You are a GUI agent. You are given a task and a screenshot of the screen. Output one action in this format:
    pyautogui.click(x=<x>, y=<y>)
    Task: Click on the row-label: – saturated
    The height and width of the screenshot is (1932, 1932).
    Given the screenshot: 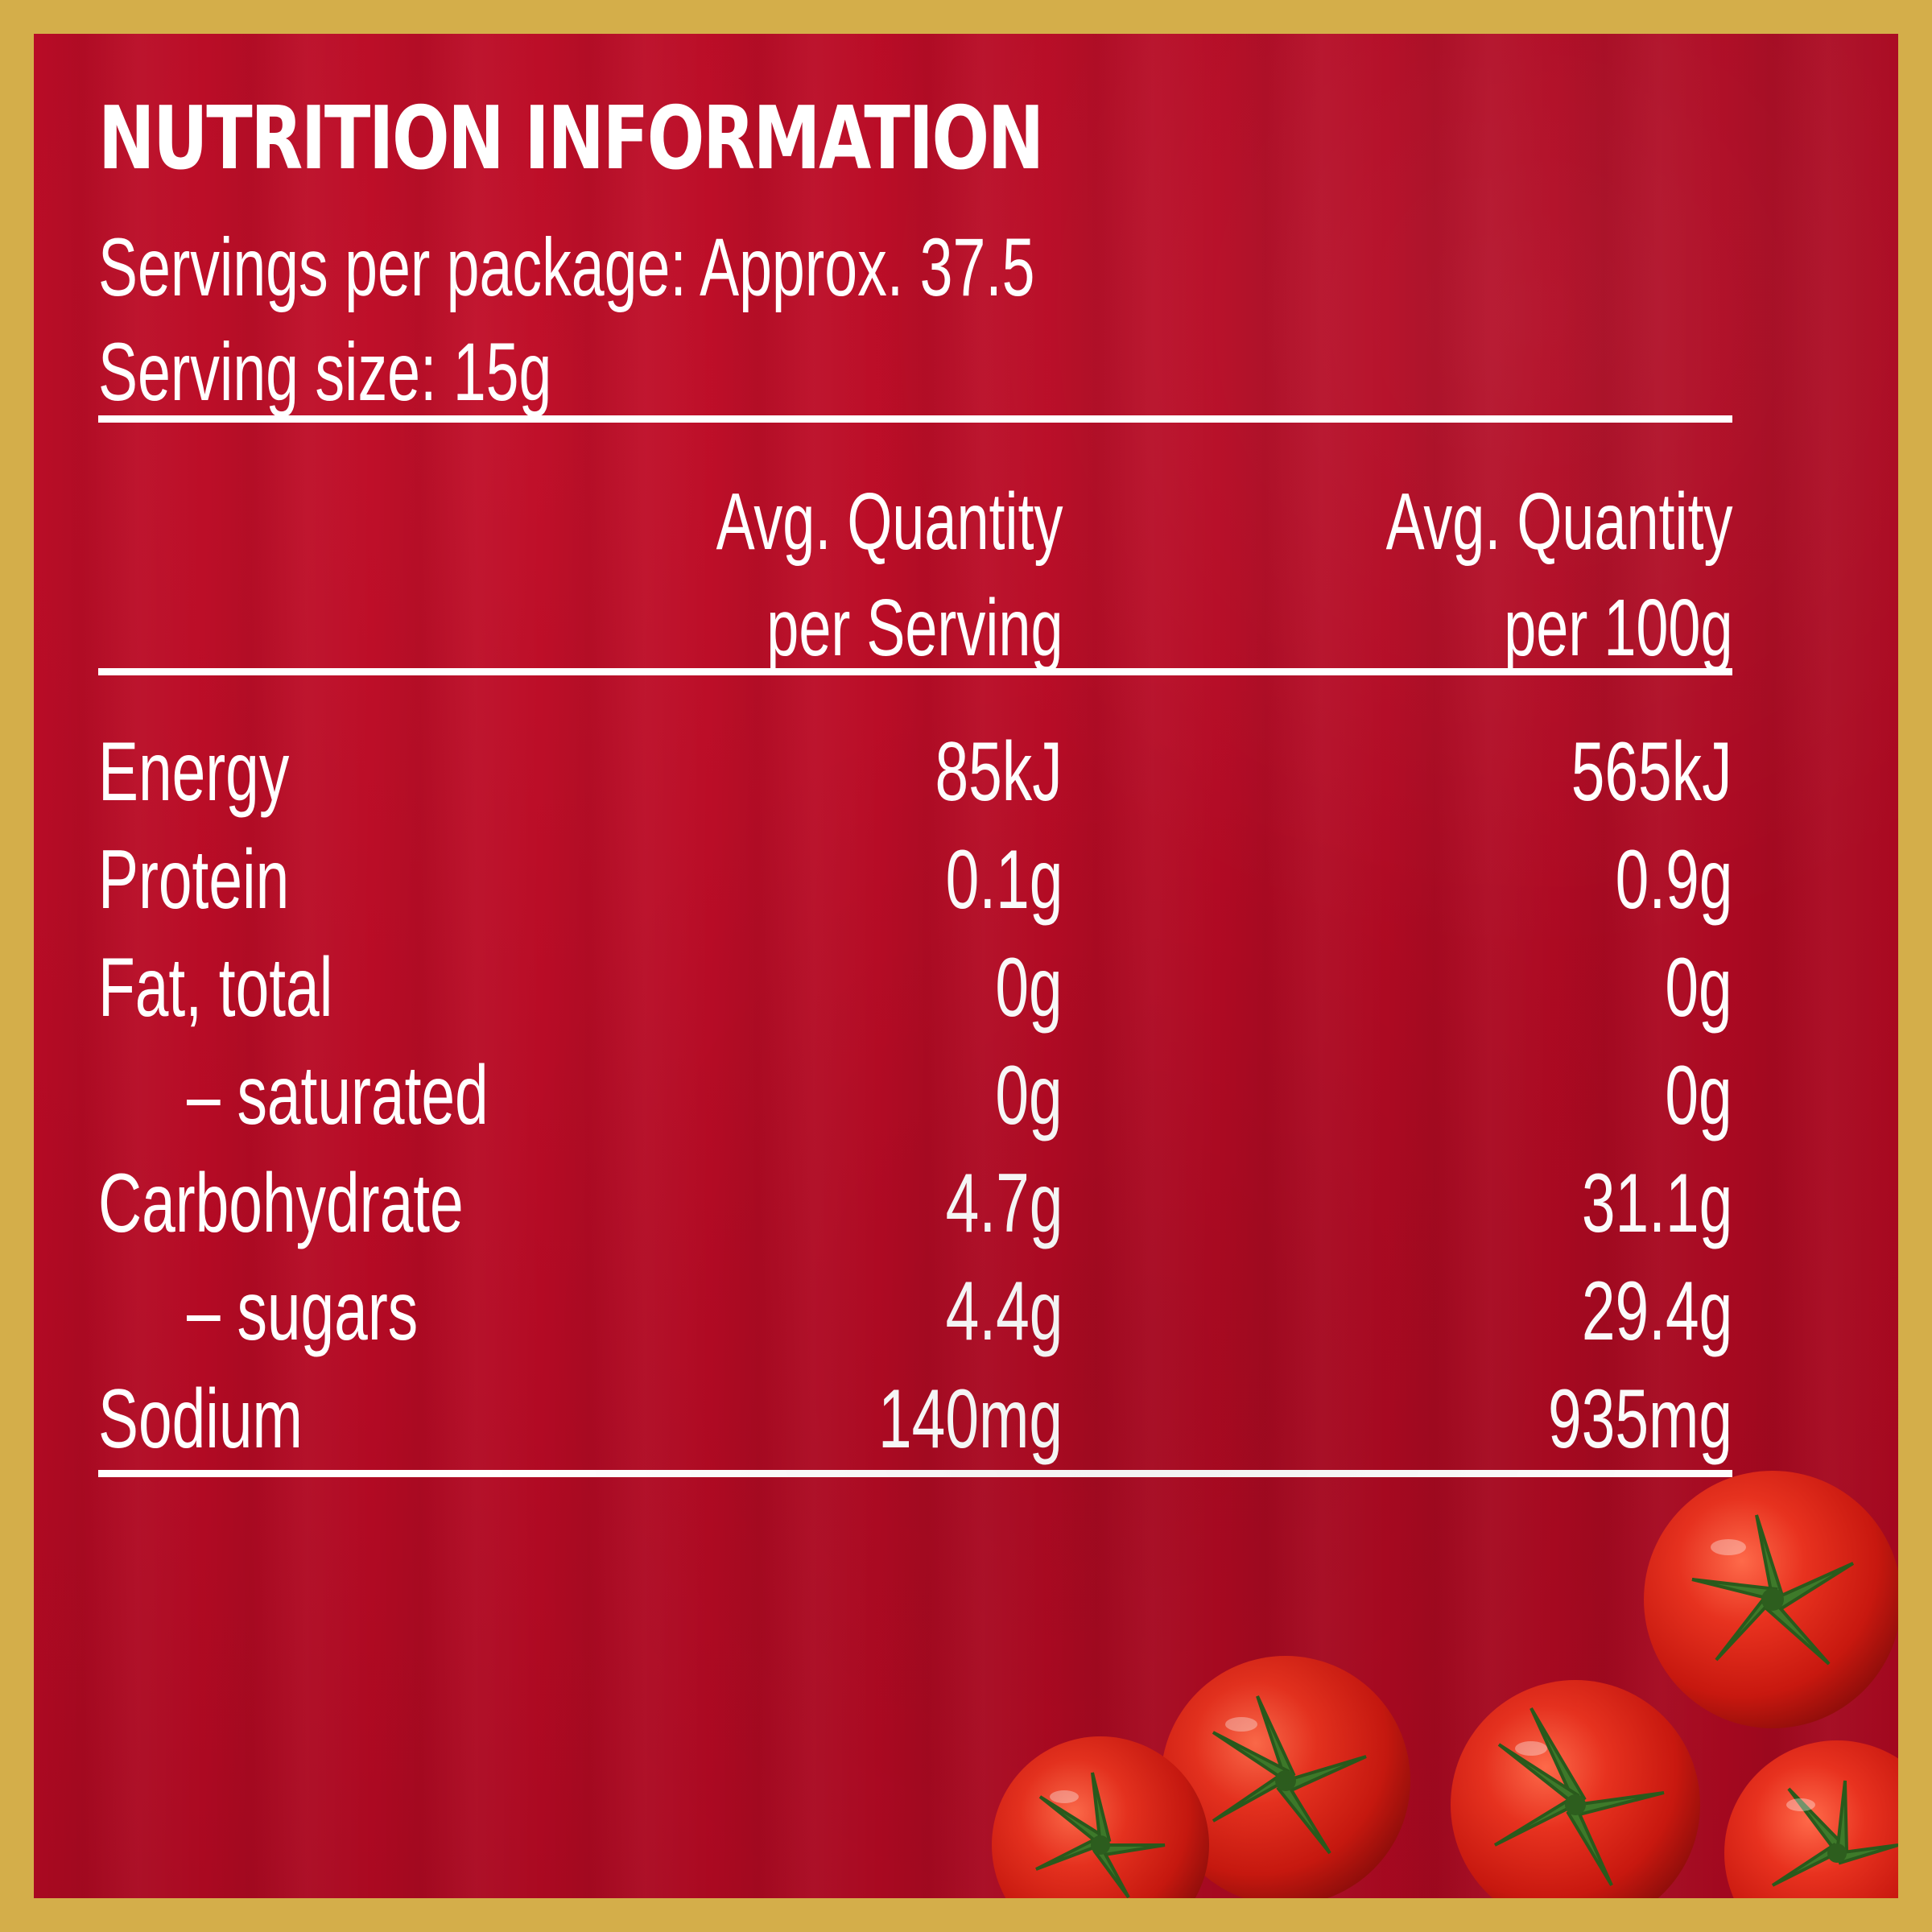 What is the action you would take?
    pyautogui.click(x=338, y=1095)
    